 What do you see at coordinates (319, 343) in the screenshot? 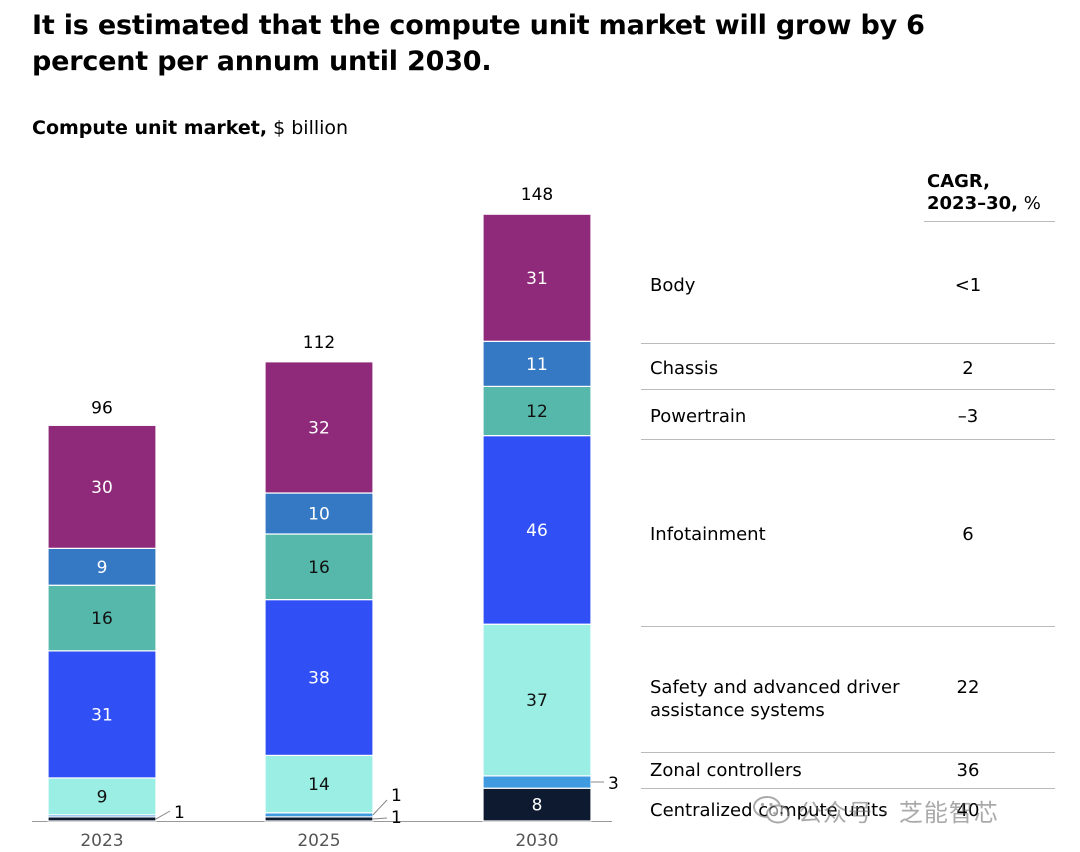
I see `total-label-2025: 112` at bounding box center [319, 343].